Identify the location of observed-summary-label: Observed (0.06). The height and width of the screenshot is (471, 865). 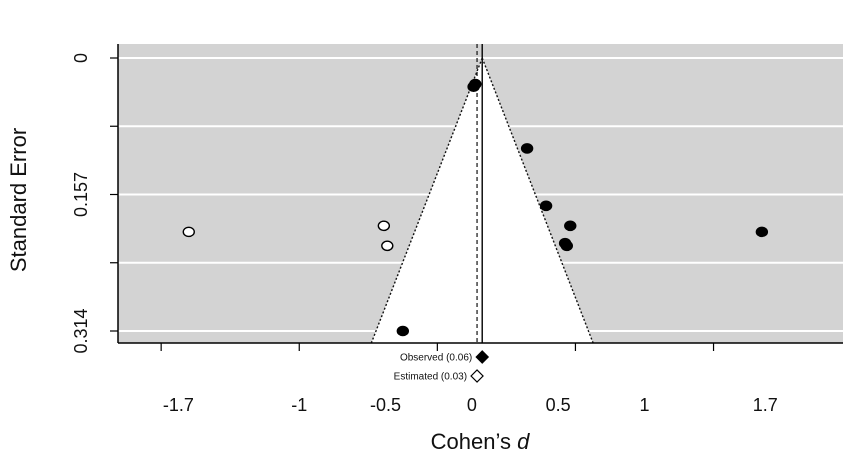
(436, 358).